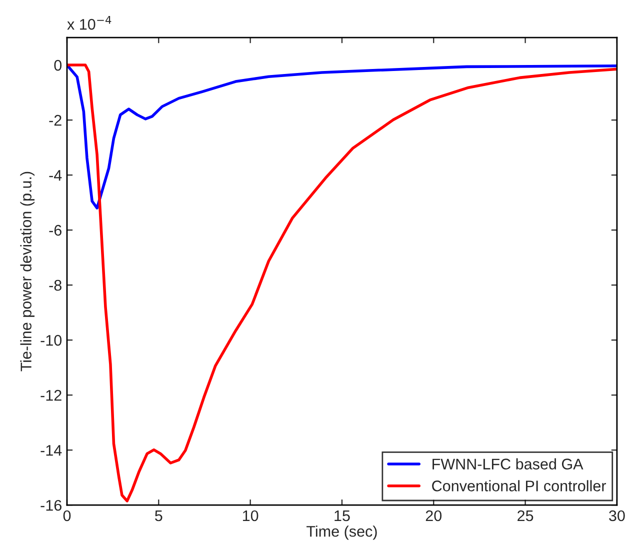 The height and width of the screenshot is (552, 638). What do you see at coordinates (526, 516) in the screenshot?
I see `x-tick-label: 25` at bounding box center [526, 516].